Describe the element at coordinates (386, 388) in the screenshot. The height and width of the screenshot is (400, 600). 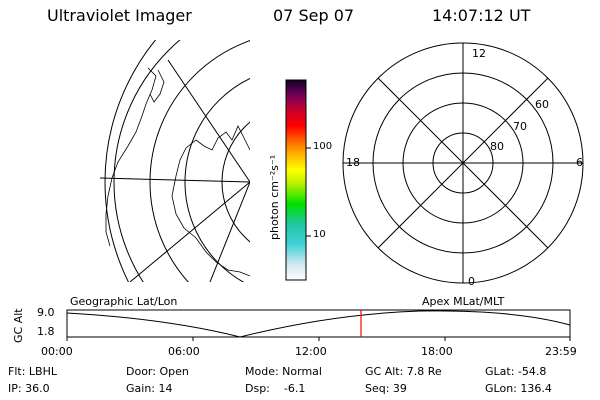
I see `seq-status: Seq: 39` at that location.